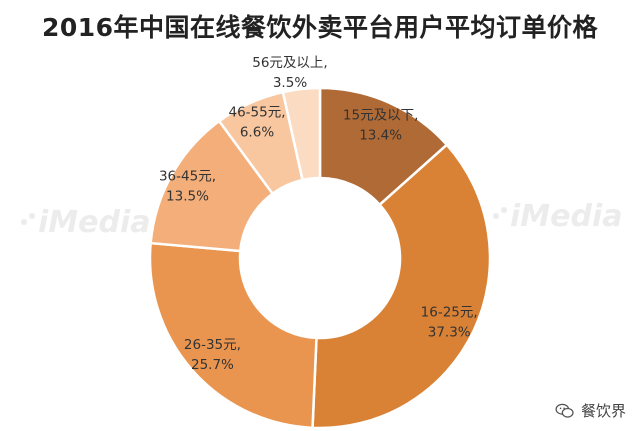 The width and height of the screenshot is (640, 431). What do you see at coordinates (449, 332) in the screenshot?
I see `slice-2-value-label: 37.3%` at bounding box center [449, 332].